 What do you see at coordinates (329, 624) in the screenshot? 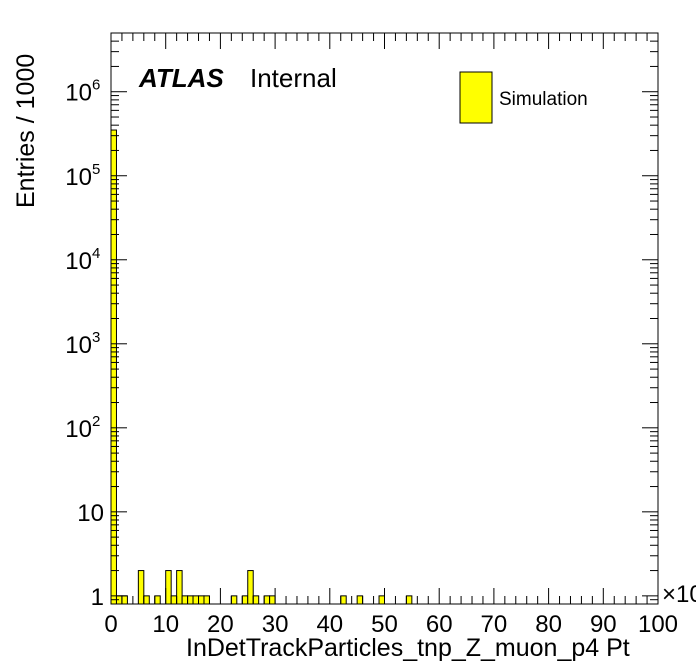
I see `x-tick-label: 40` at bounding box center [329, 624].